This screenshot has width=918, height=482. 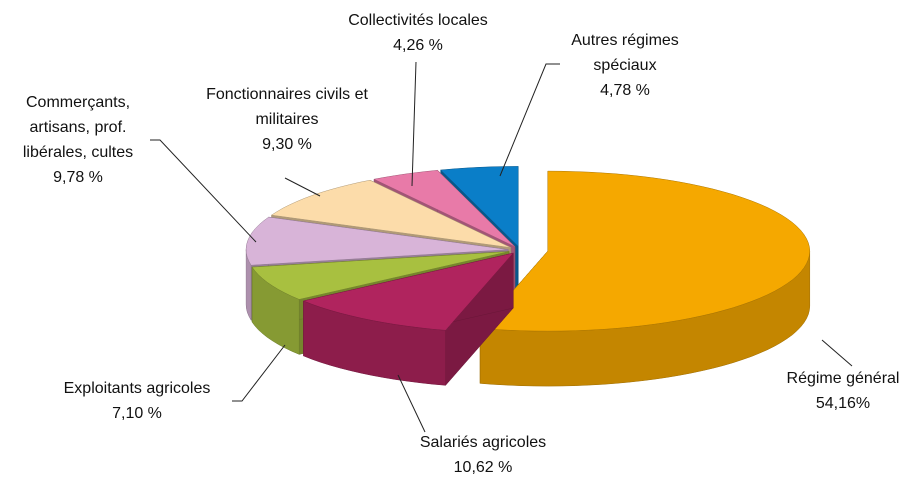 I want to click on category-label: Régime général, so click(x=843, y=378).